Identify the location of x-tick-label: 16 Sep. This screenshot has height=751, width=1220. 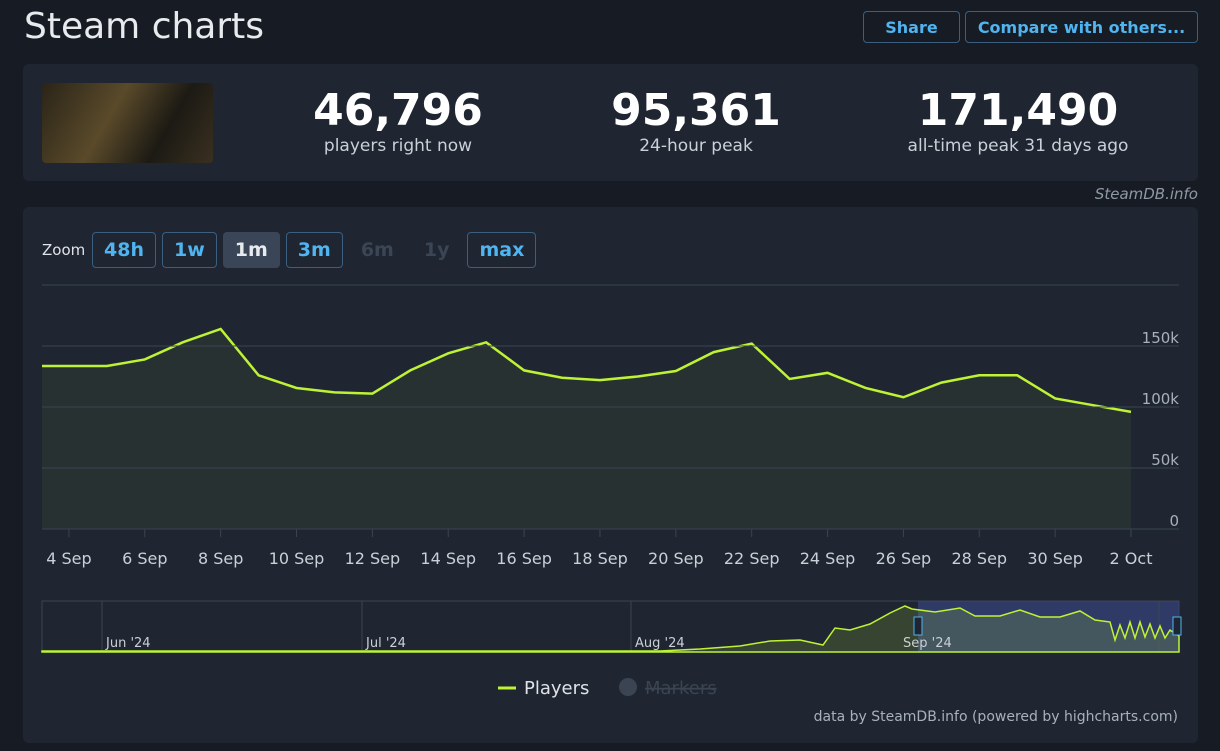
(524, 558).